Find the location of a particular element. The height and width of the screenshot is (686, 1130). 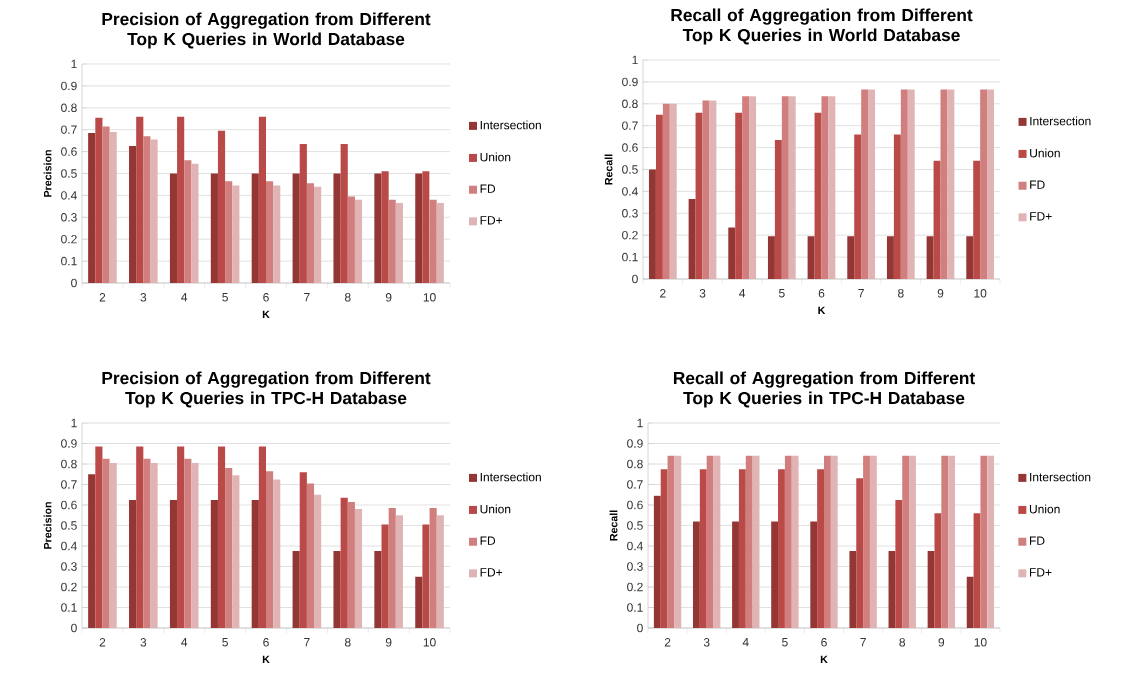

y-tick-label: 0.2 is located at coordinates (630, 235).